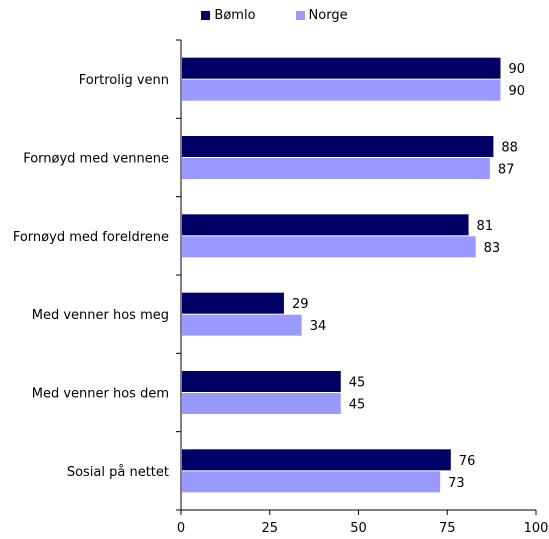 Image resolution: width=549 pixels, height=539 pixels. What do you see at coordinates (235, 15) in the screenshot?
I see `legend-label-bomlo: Bømlo` at bounding box center [235, 15].